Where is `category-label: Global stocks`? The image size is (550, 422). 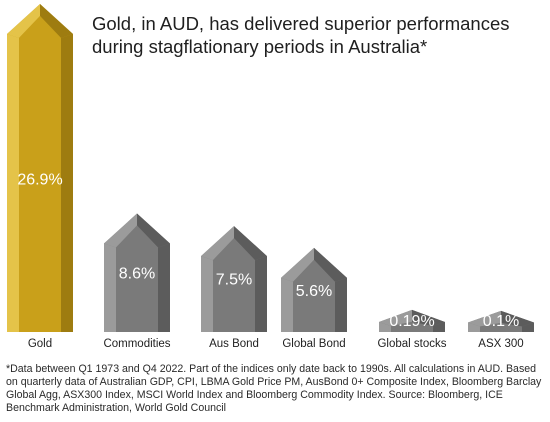
category-label: Global stocks is located at coordinates (411, 344).